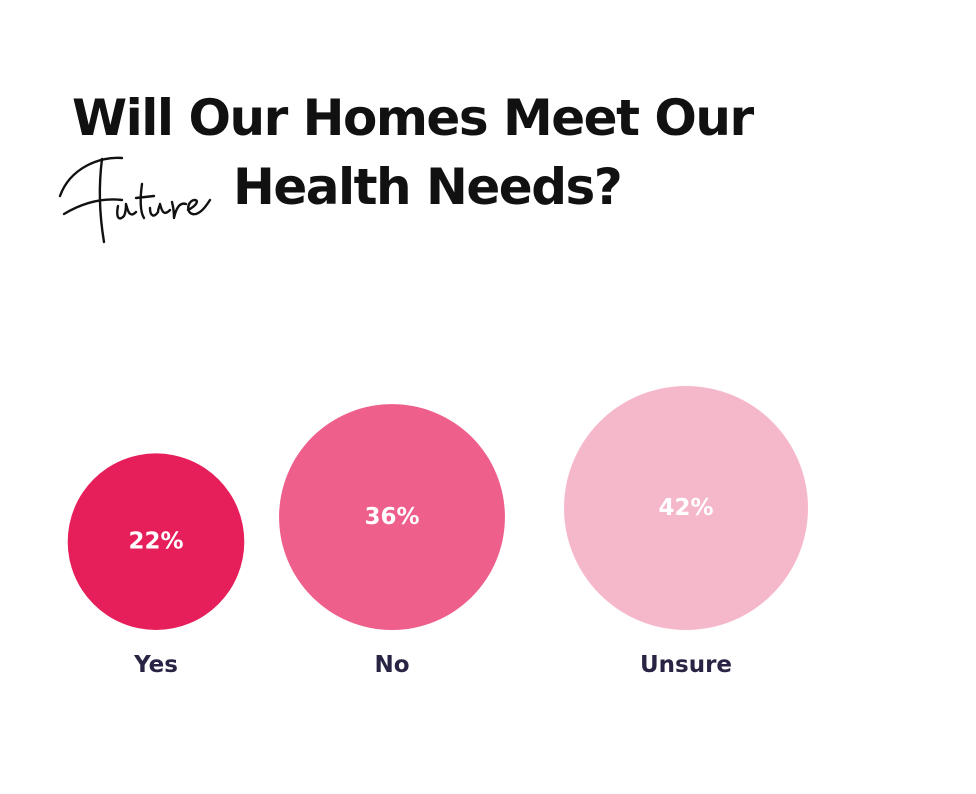 This screenshot has width=976, height=794. I want to click on bubble-value-label: 42%, so click(685, 508).